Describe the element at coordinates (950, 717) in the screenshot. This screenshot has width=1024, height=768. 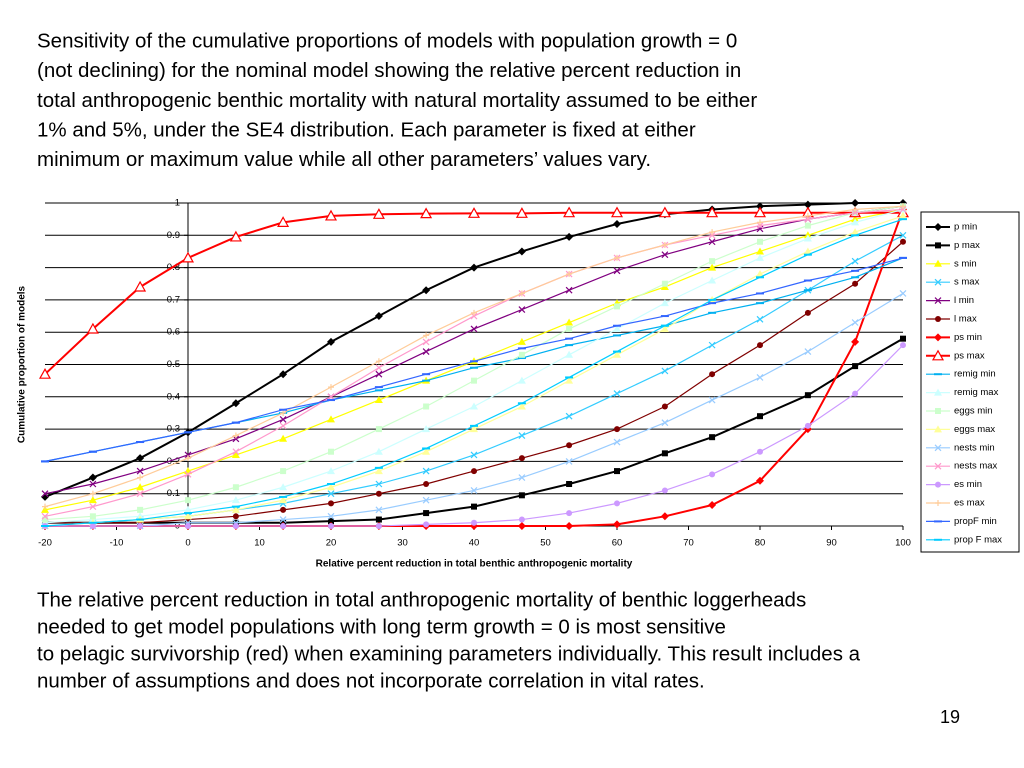
I see `page-number: 19` at that location.